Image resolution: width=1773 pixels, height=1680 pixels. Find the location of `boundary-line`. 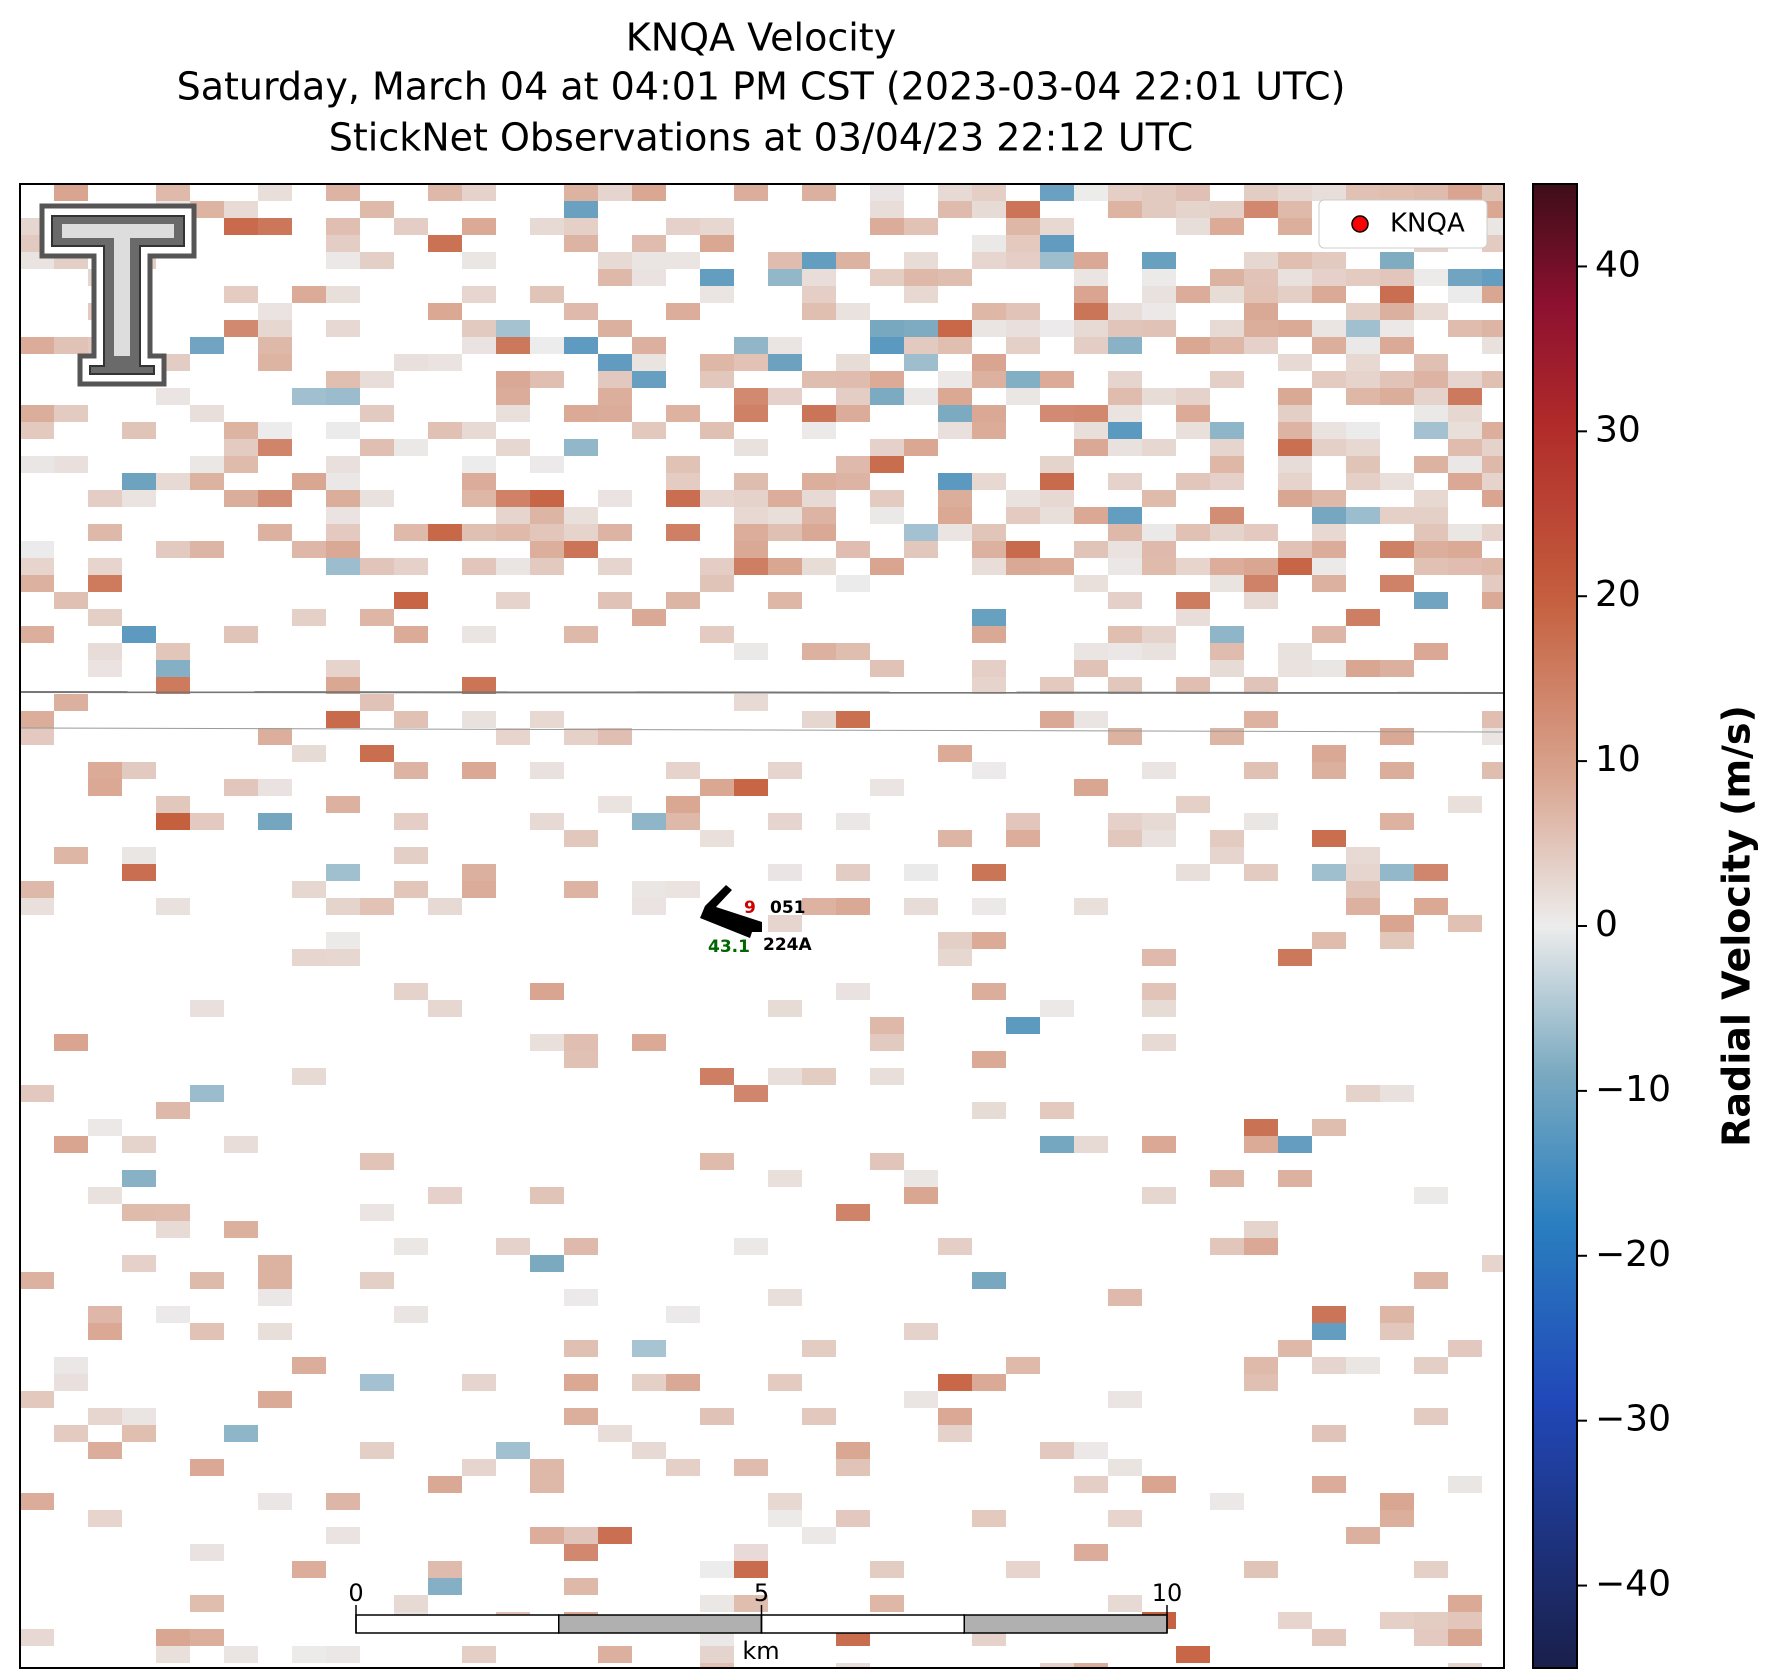

boundary-line is located at coordinates (762, 692).